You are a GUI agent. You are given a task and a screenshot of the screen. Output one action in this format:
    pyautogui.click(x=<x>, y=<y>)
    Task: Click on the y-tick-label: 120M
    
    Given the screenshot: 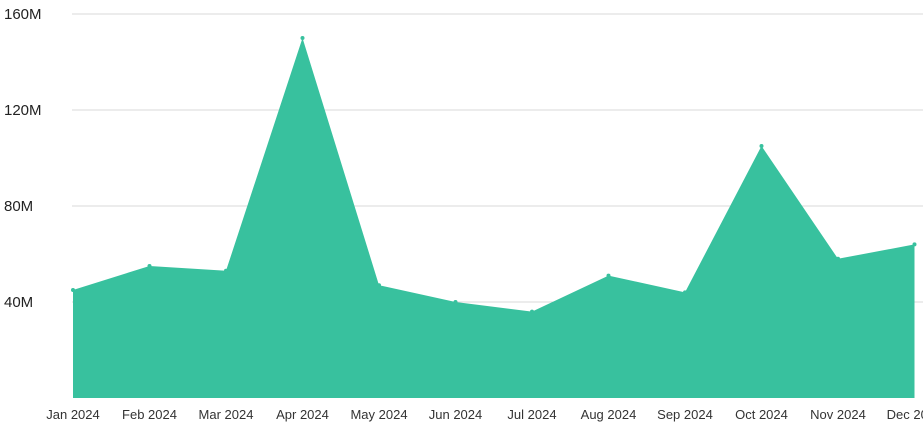 What is the action you would take?
    pyautogui.click(x=23, y=110)
    